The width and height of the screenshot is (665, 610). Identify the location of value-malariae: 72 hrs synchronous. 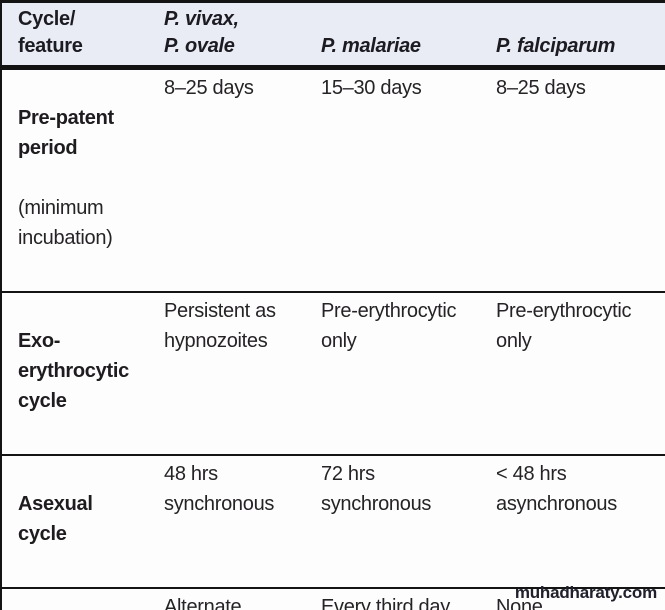
(400, 522).